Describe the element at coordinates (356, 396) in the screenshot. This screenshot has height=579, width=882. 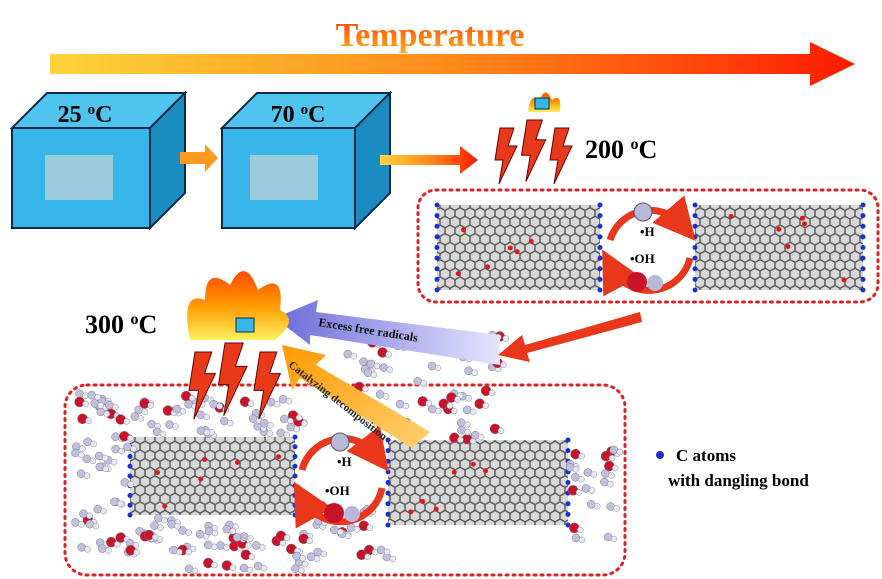
I see `catalyzing-arrow` at that location.